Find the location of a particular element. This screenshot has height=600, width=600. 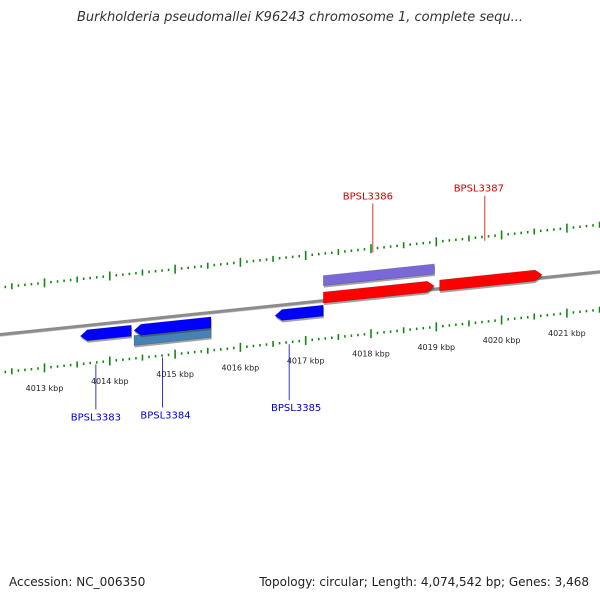

scale-tick-label: 4020 kbp is located at coordinates (502, 340).